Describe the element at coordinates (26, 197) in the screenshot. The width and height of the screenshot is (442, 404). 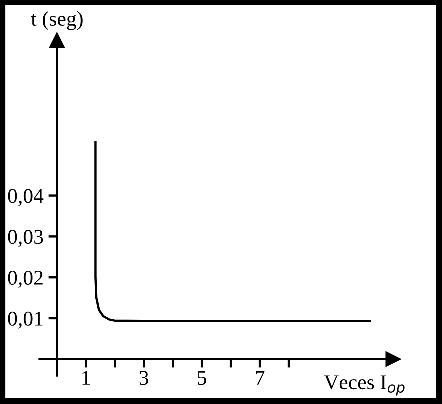
I see `y-tick-label: 0,04` at that location.